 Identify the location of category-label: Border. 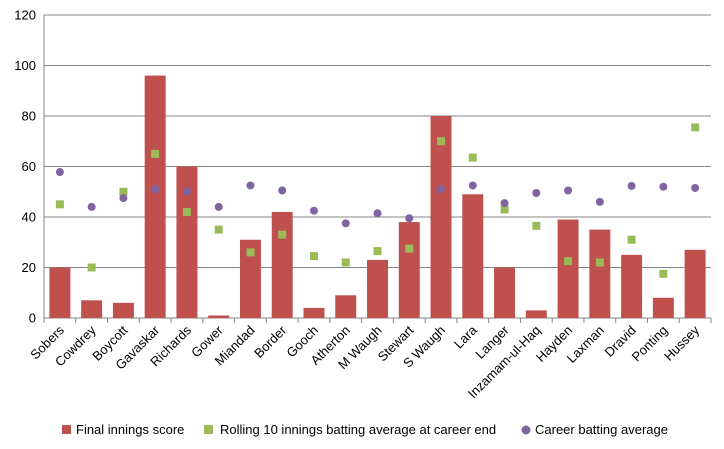
(270, 341).